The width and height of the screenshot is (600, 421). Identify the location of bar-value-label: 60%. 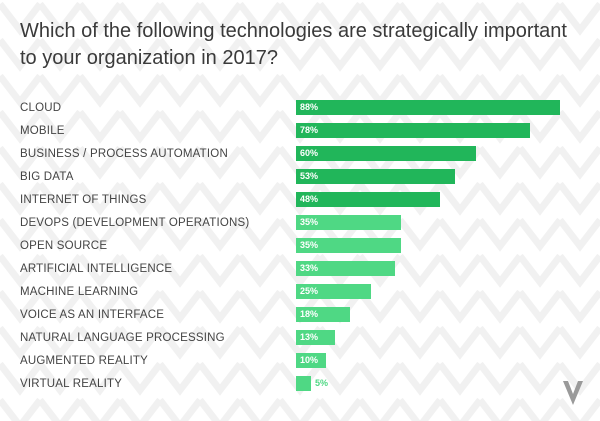
(309, 153).